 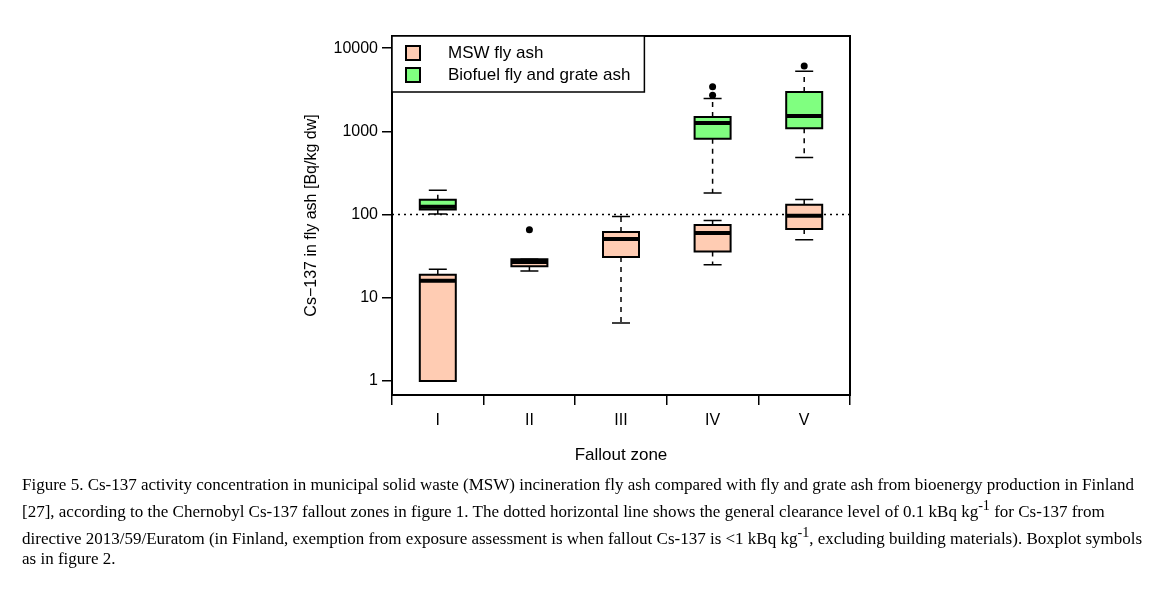 What do you see at coordinates (539, 74) in the screenshot?
I see `legend-label: Biofuel fly and grate ash` at bounding box center [539, 74].